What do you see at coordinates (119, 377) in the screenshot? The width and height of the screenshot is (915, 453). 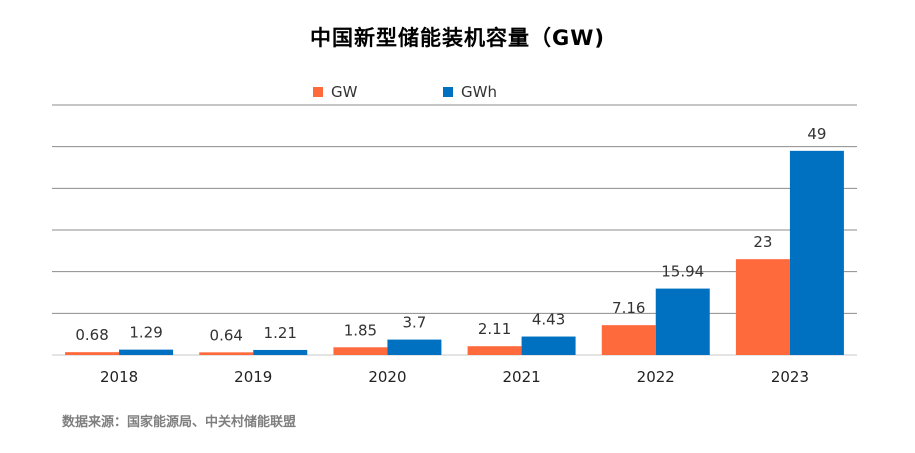 I see `x-tick-label: 2018` at bounding box center [119, 377].